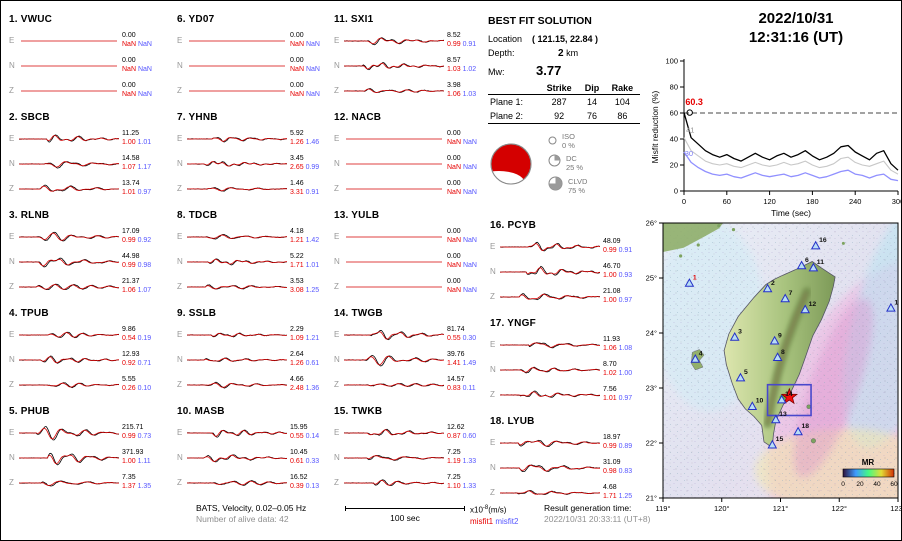 The height and width of the screenshot is (541, 902). What do you see at coordinates (145, 286) in the screenshot?
I see `channel-values: 21.37 1.06 1.07` at bounding box center [145, 286].